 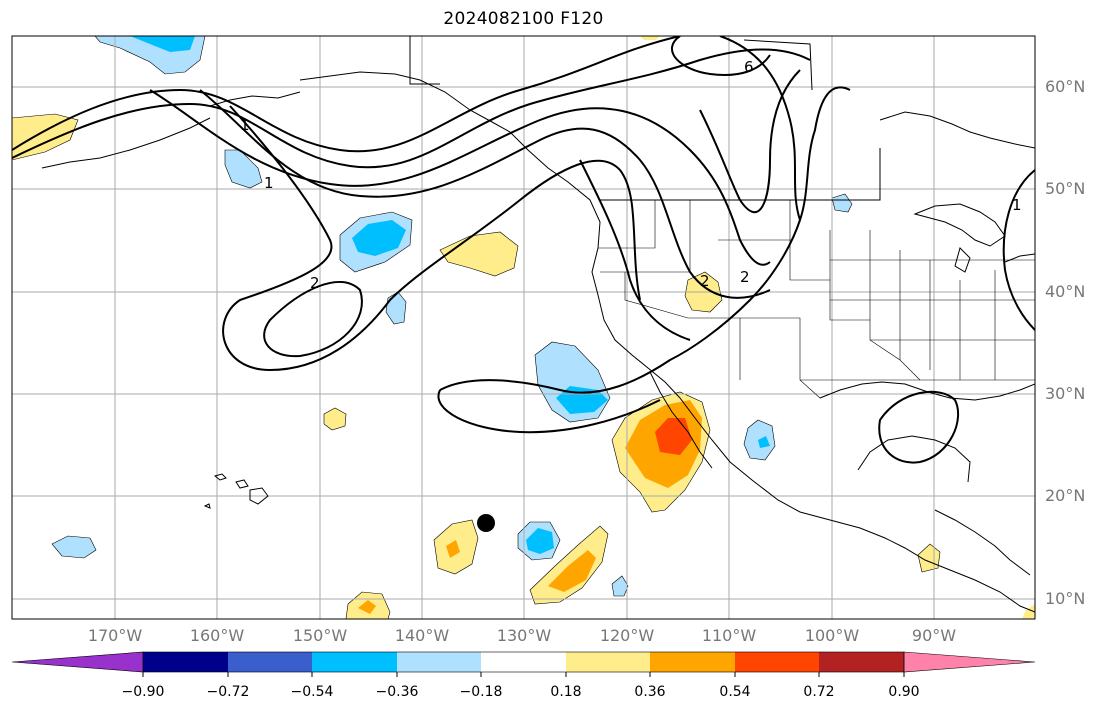 What do you see at coordinates (228, 692) in the screenshot?
I see `colorbar-tick-label: −0.72` at bounding box center [228, 692].